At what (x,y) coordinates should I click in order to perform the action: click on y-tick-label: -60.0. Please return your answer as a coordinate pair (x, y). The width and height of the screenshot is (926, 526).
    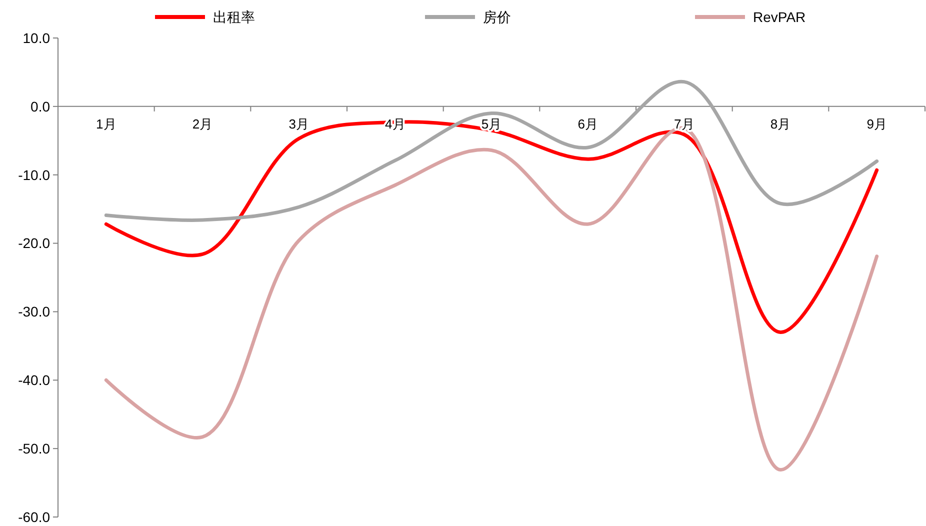
    Looking at the image, I should click on (34, 516).